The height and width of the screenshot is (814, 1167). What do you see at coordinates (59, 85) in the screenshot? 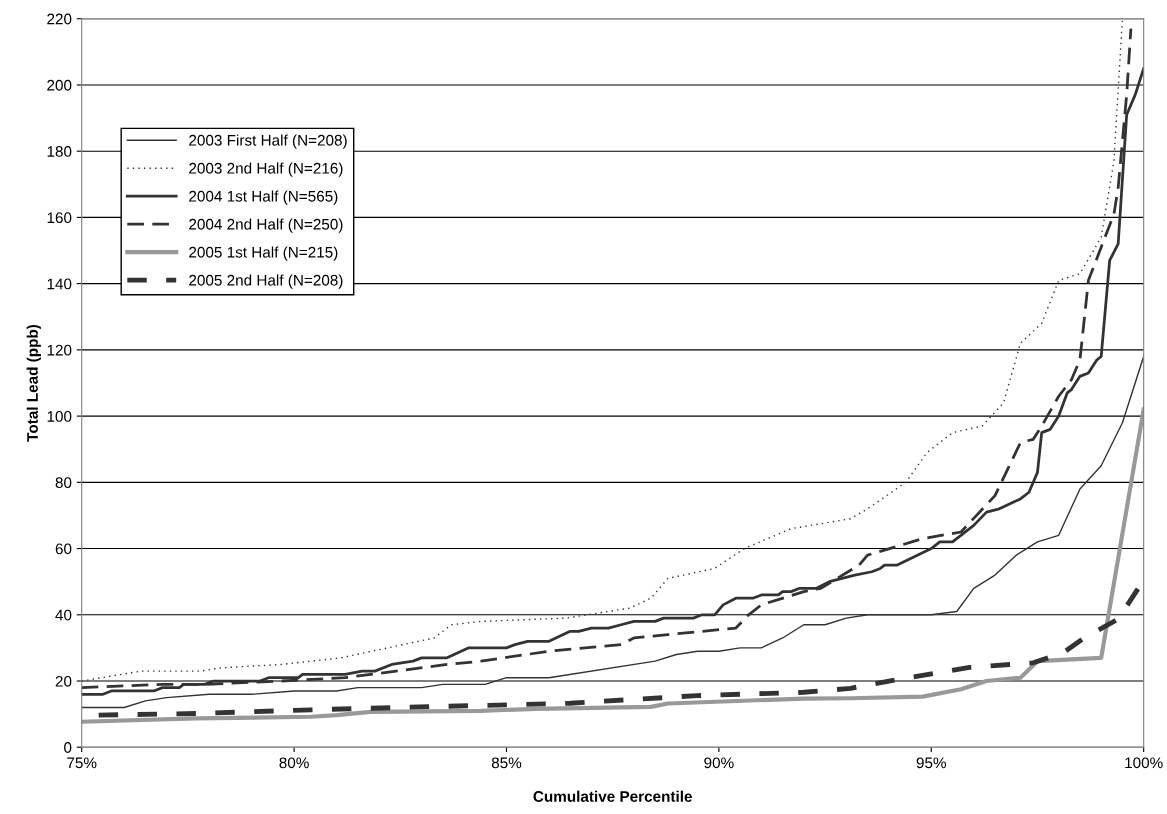
I see `y-tick-label: 200` at bounding box center [59, 85].